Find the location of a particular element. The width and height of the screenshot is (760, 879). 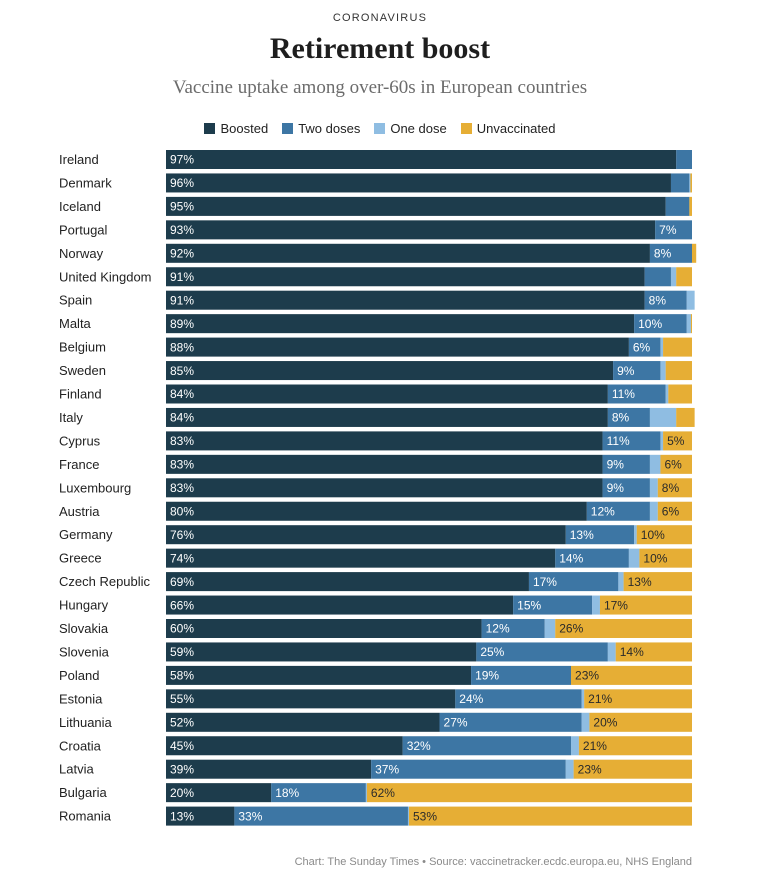

category-label-belgium: Belgium is located at coordinates (82, 347).